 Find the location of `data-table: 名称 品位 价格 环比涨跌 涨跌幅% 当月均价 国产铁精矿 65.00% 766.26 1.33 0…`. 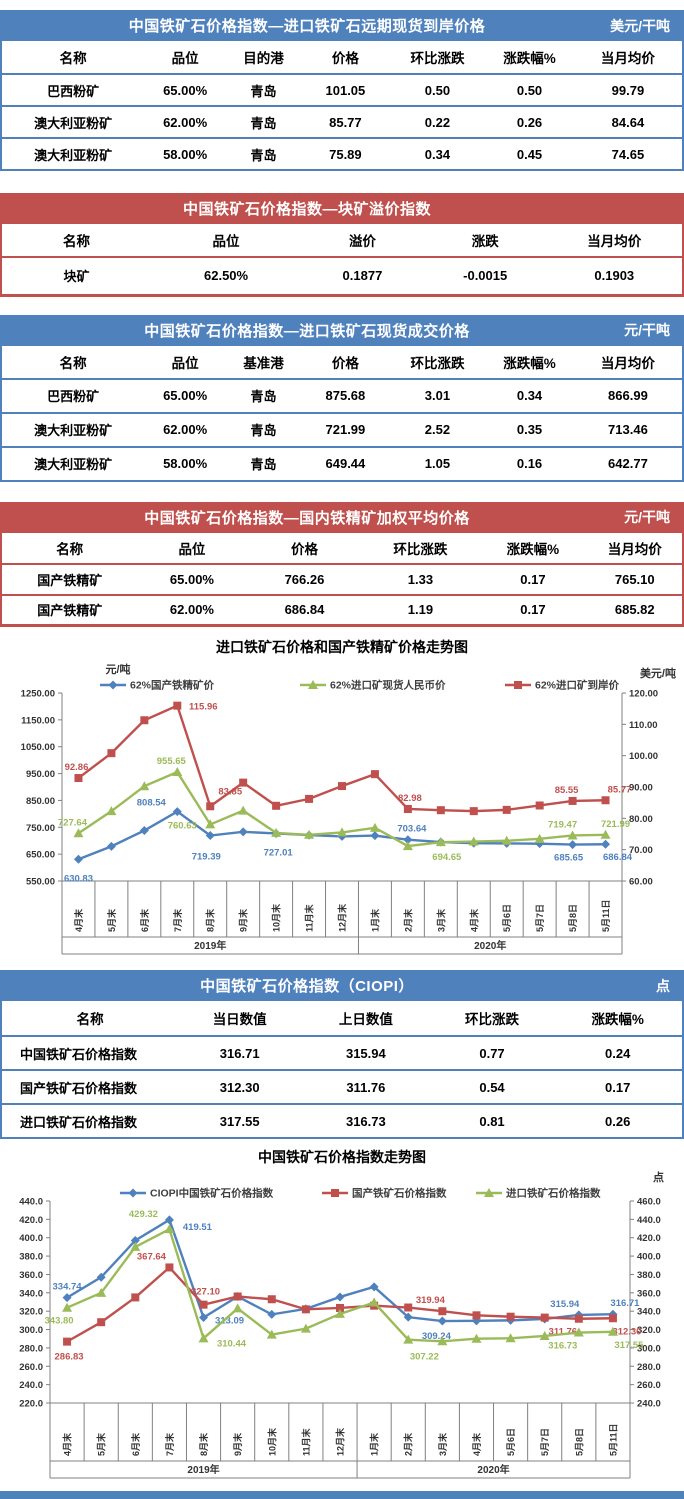

data-table: 名称 品位 价格 环比涨跌 涨跌幅% 当月均价 国产铁精矿 65.00% 766.26 1.33 0… is located at coordinates (342, 579).